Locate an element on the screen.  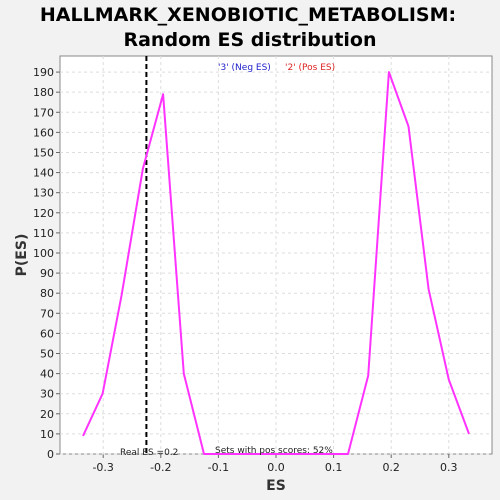
y-tick-label: 60 is located at coordinates (47, 333).